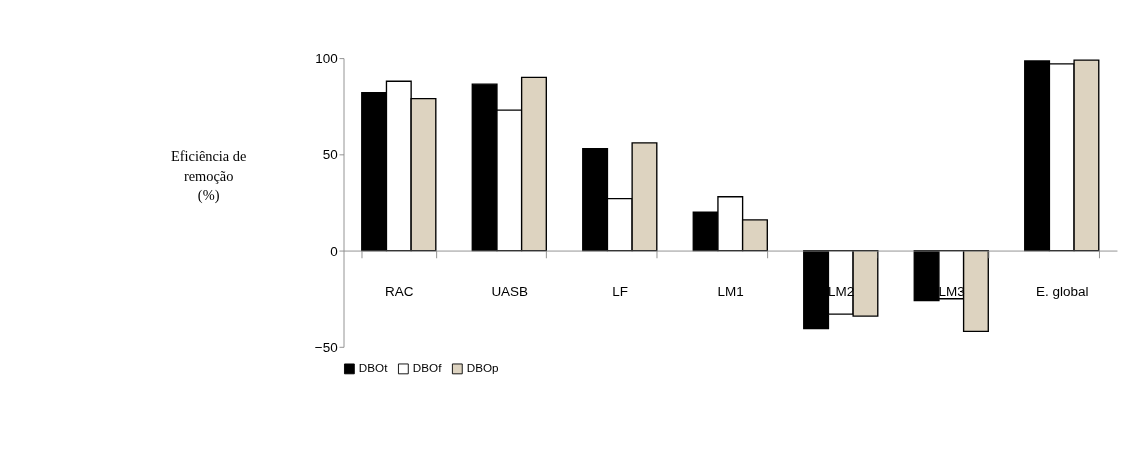 The height and width of the screenshot is (454, 1126). I want to click on y-axis-title: Eficiência de remoção (%), so click(208, 176).